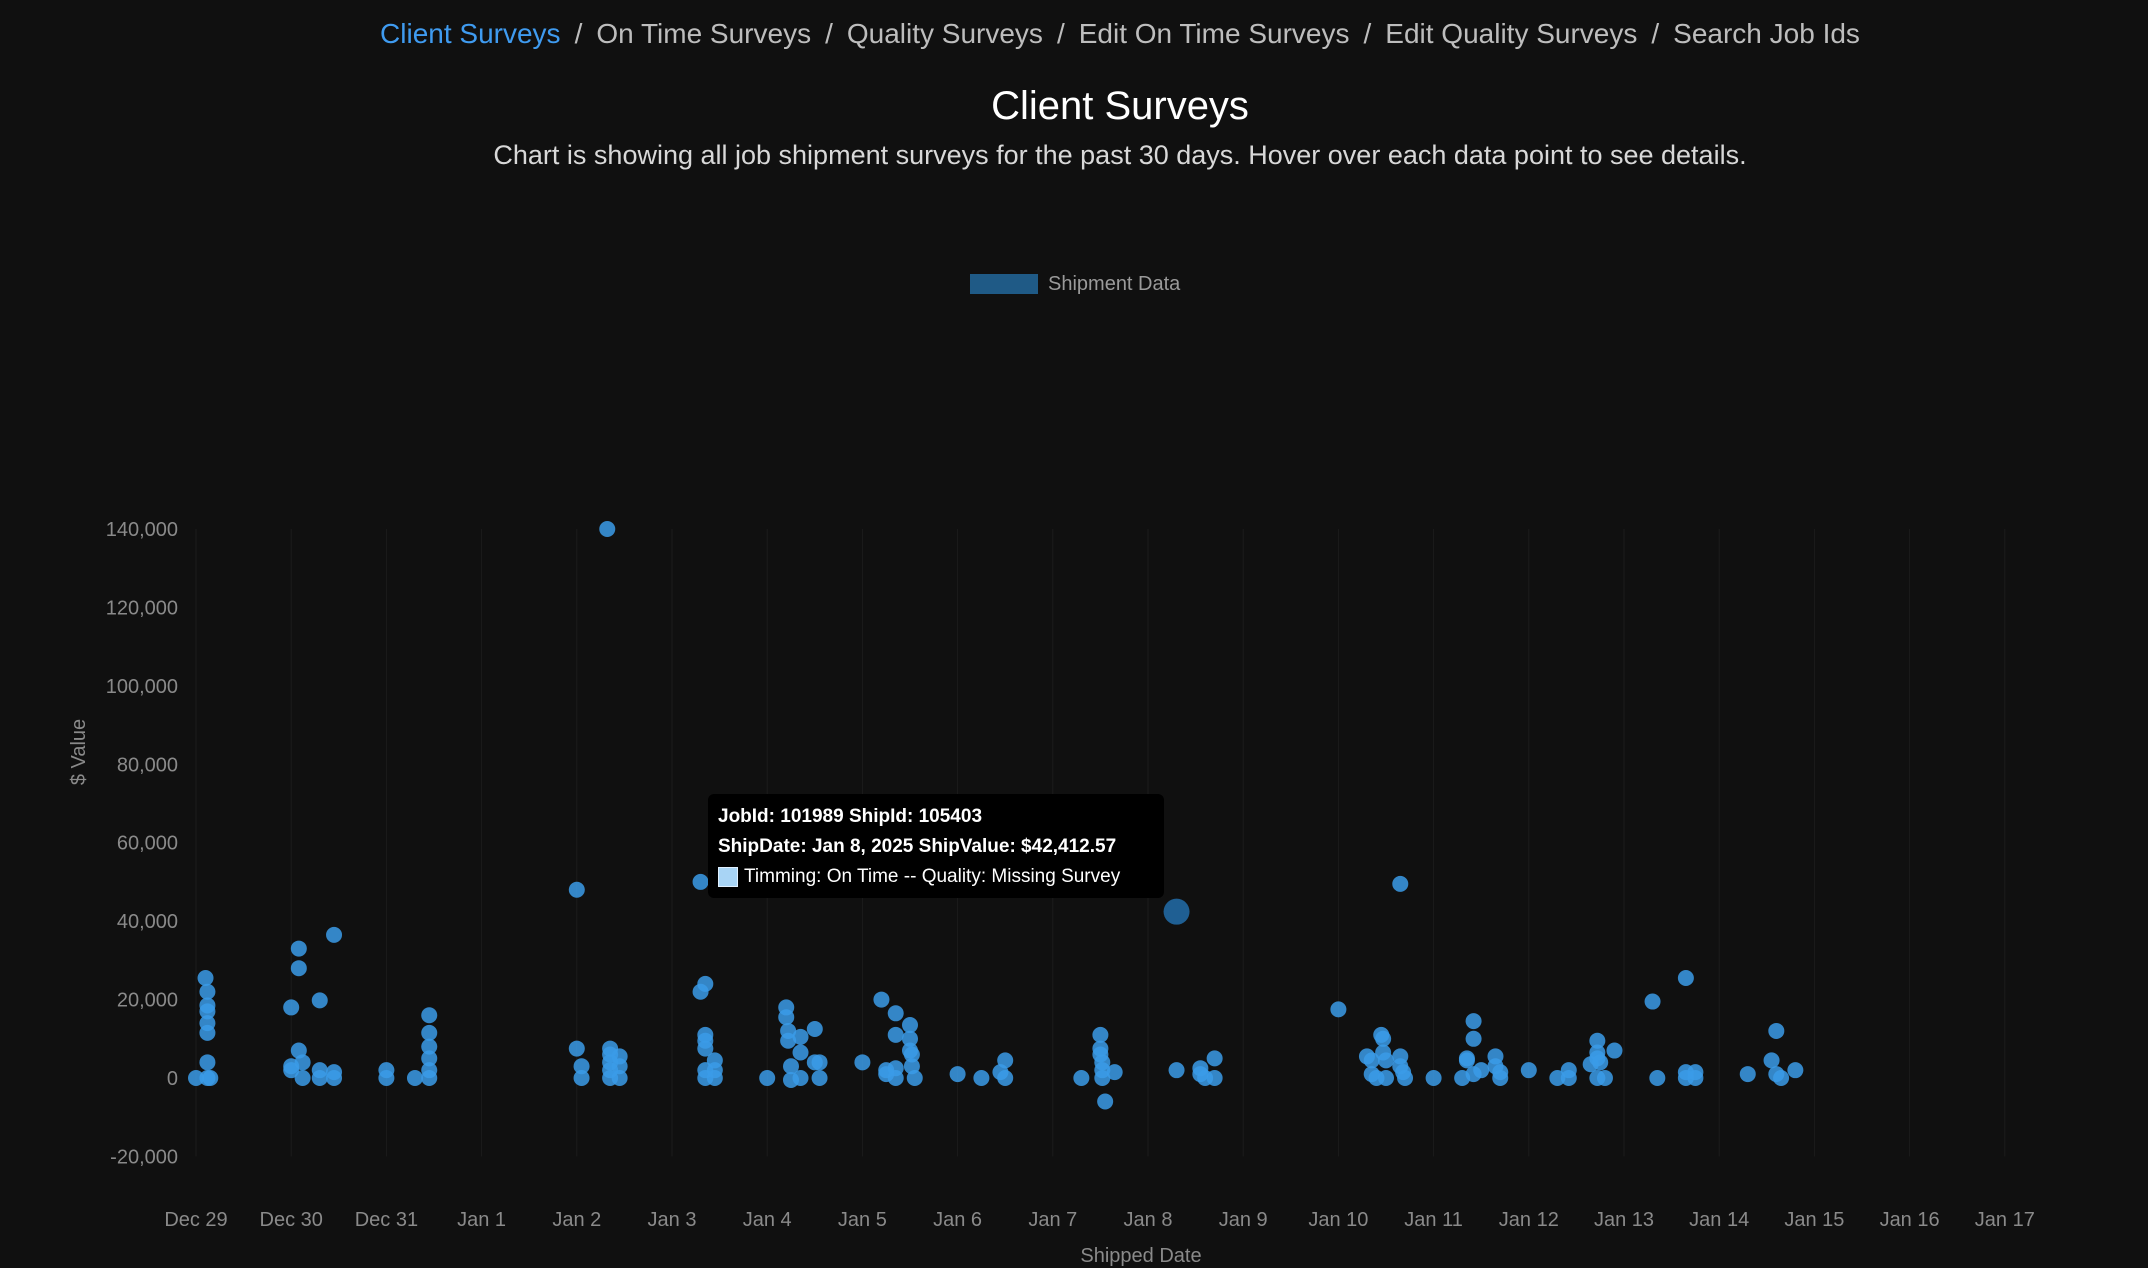 Image resolution: width=2148 pixels, height=1268 pixels. What do you see at coordinates (944, 33) in the screenshot?
I see `breadcrumb-link-quality-surveys: Quality Surveys` at bounding box center [944, 33].